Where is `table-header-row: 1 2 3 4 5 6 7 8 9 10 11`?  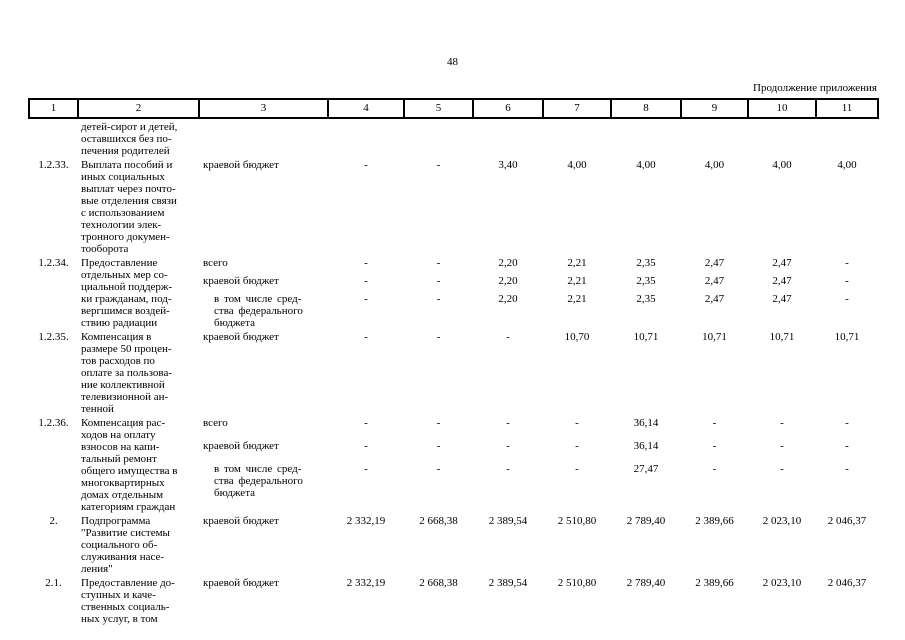 table-header-row: 1 2 3 4 5 6 7 8 9 10 11 is located at coordinates (453, 108).